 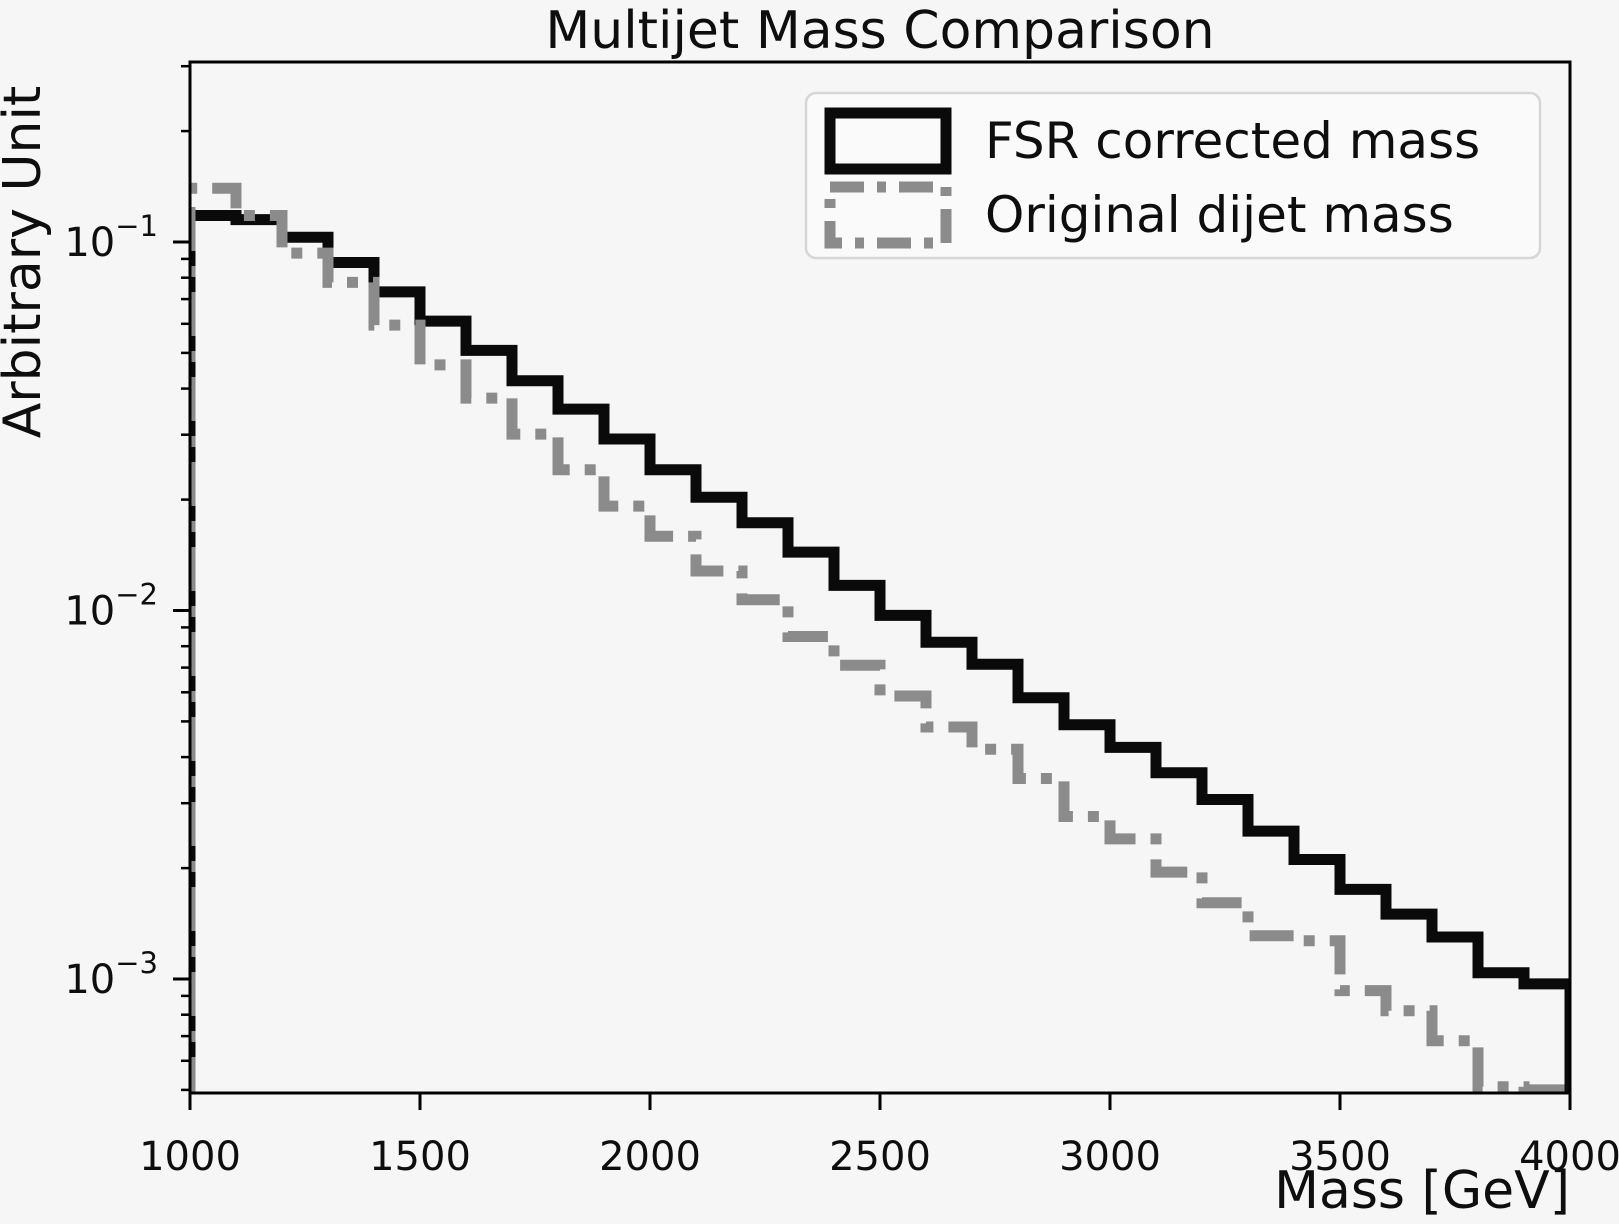 What do you see at coordinates (1110, 1157) in the screenshot?
I see `x-tick-label: 3000` at bounding box center [1110, 1157].